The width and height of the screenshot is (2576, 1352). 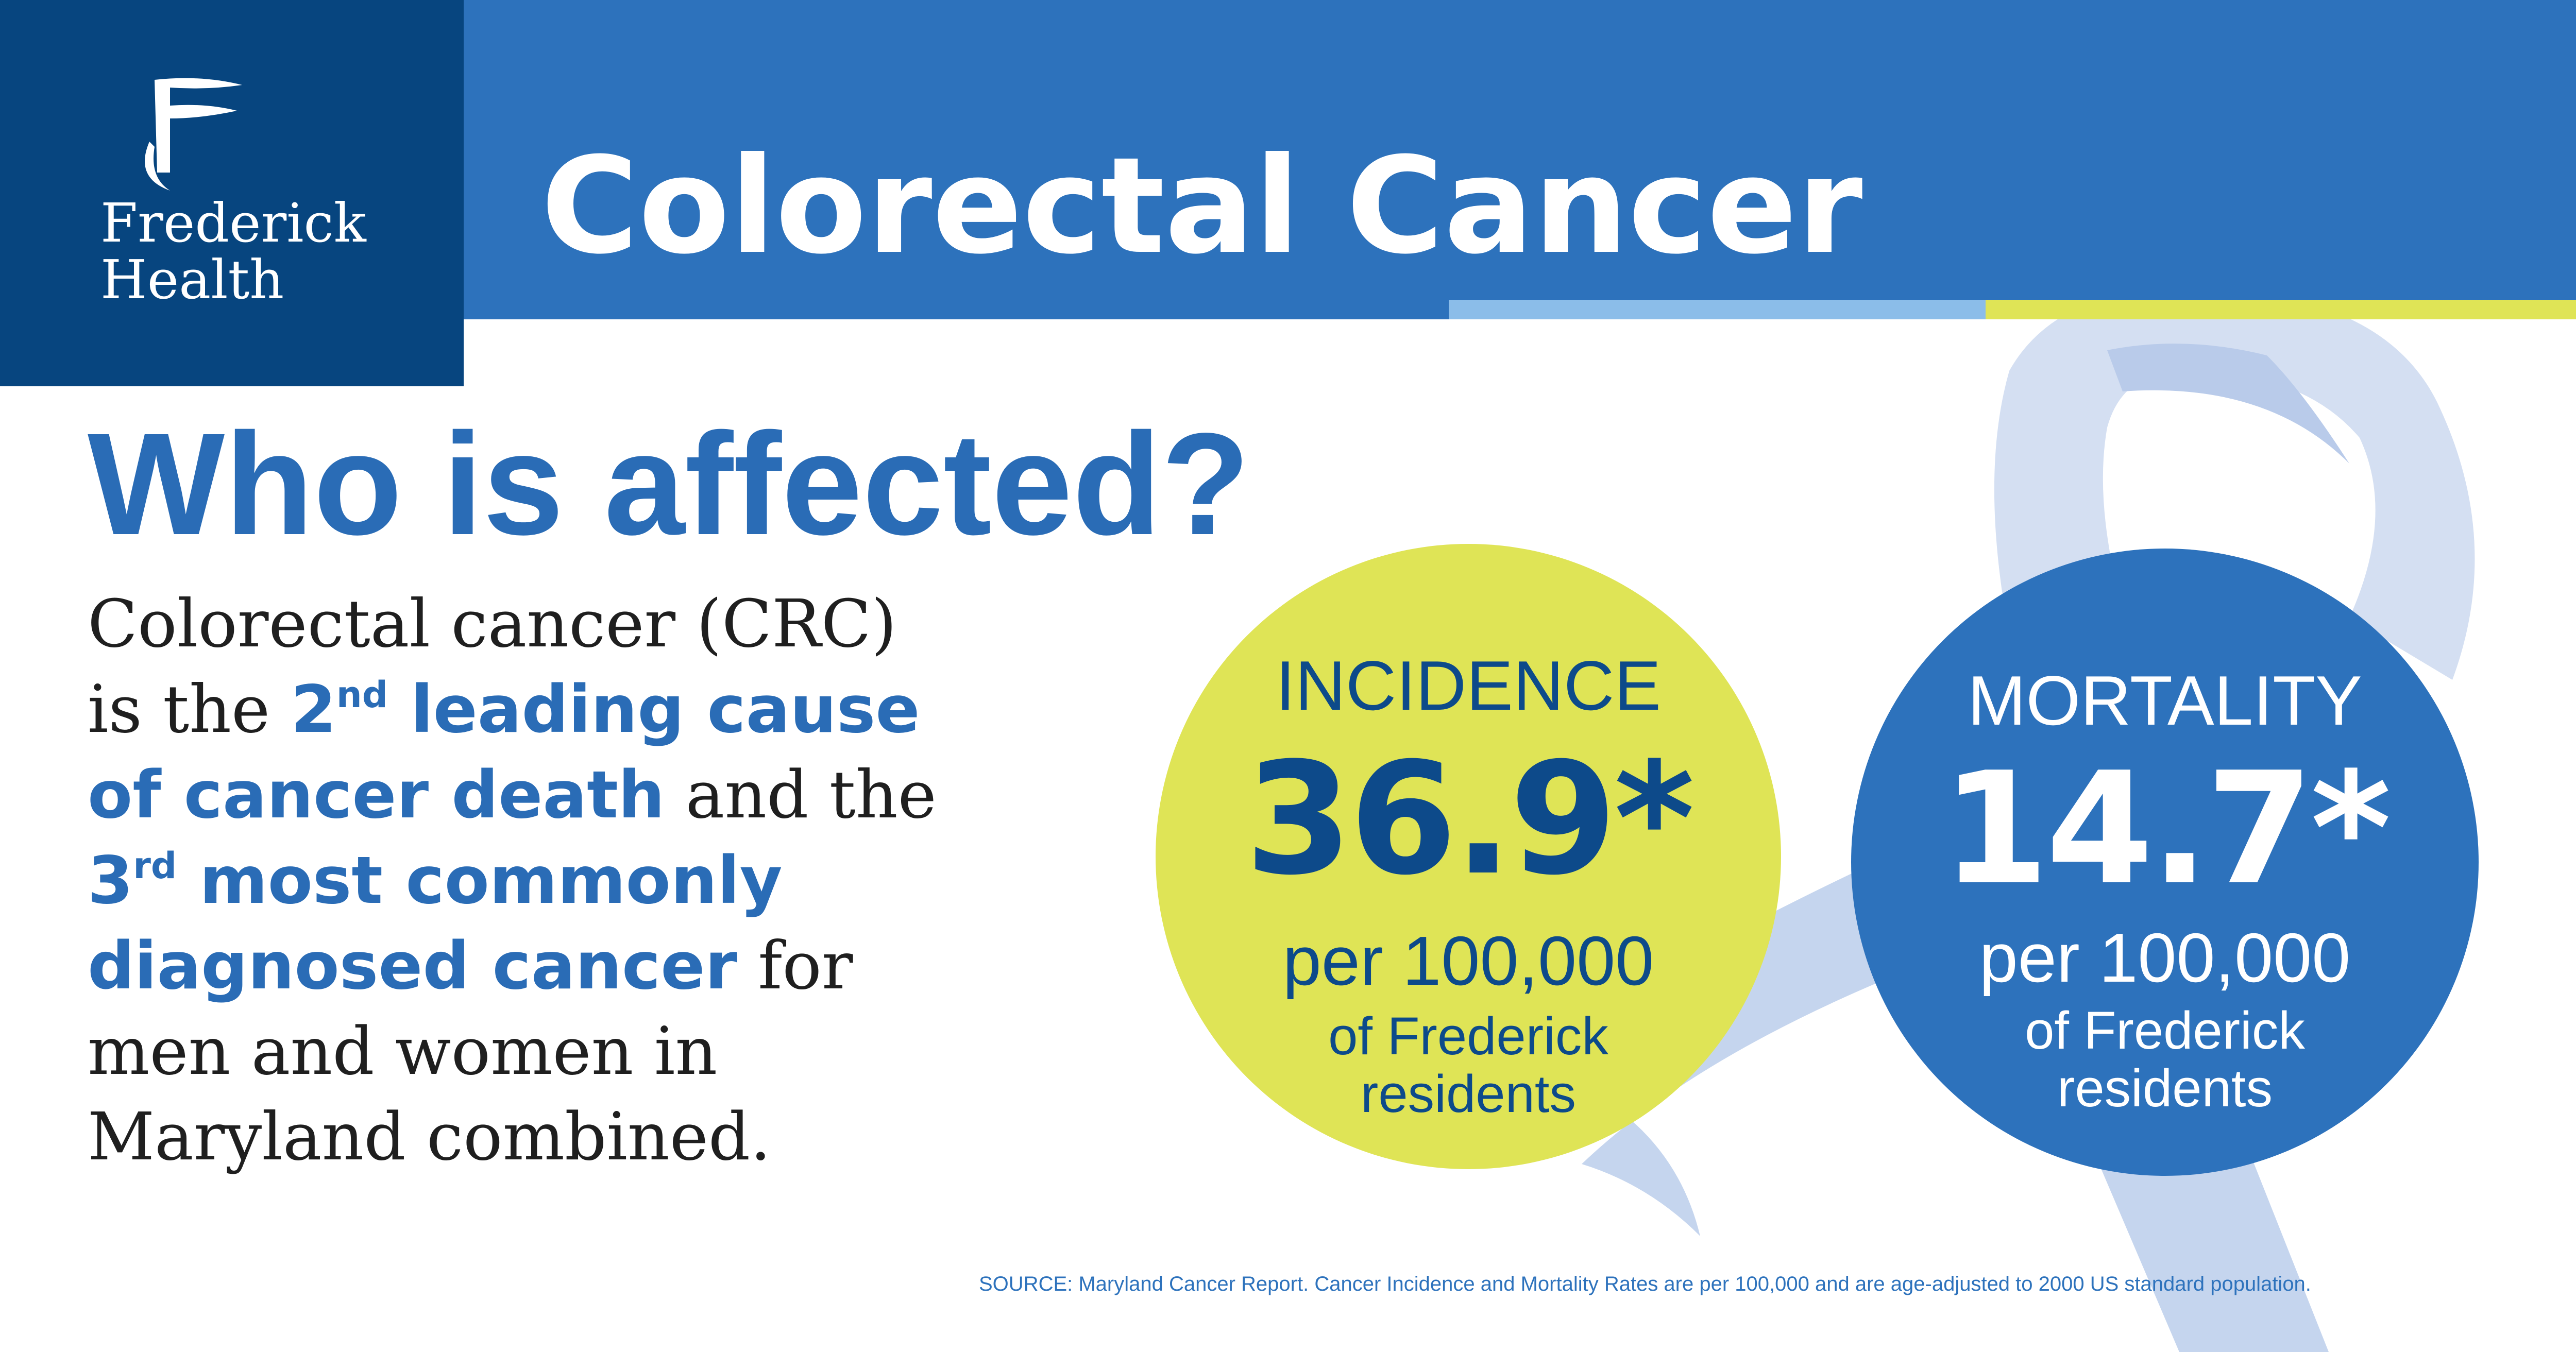 I want to click on incidence-population: of Frederick residents, so click(x=1468, y=1065).